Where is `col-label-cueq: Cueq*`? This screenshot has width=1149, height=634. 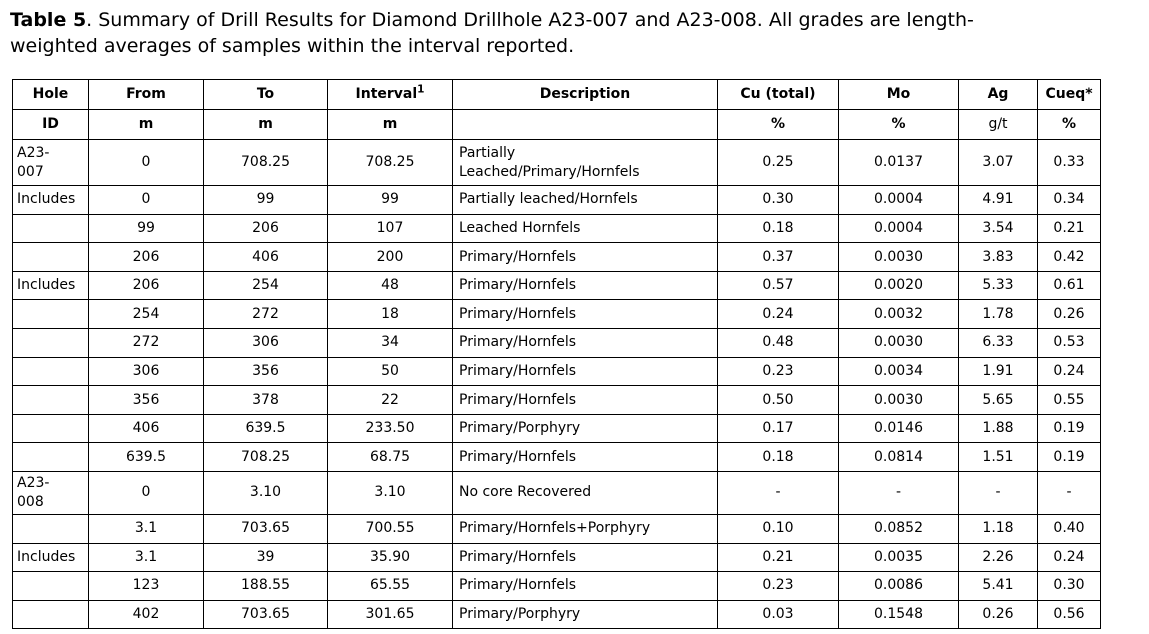 col-label-cueq: Cueq* is located at coordinates (1069, 94).